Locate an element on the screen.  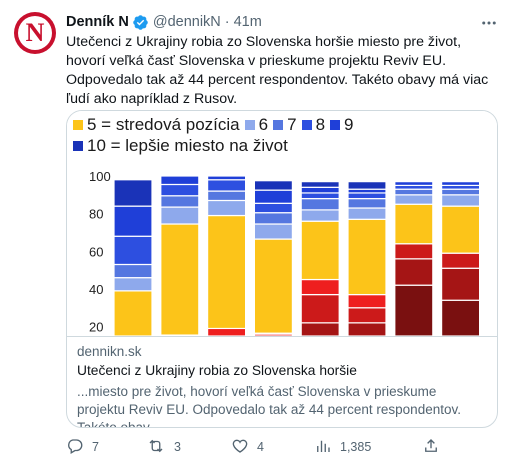
legend-label: 5 = stredová pozícia is located at coordinates (163, 124).